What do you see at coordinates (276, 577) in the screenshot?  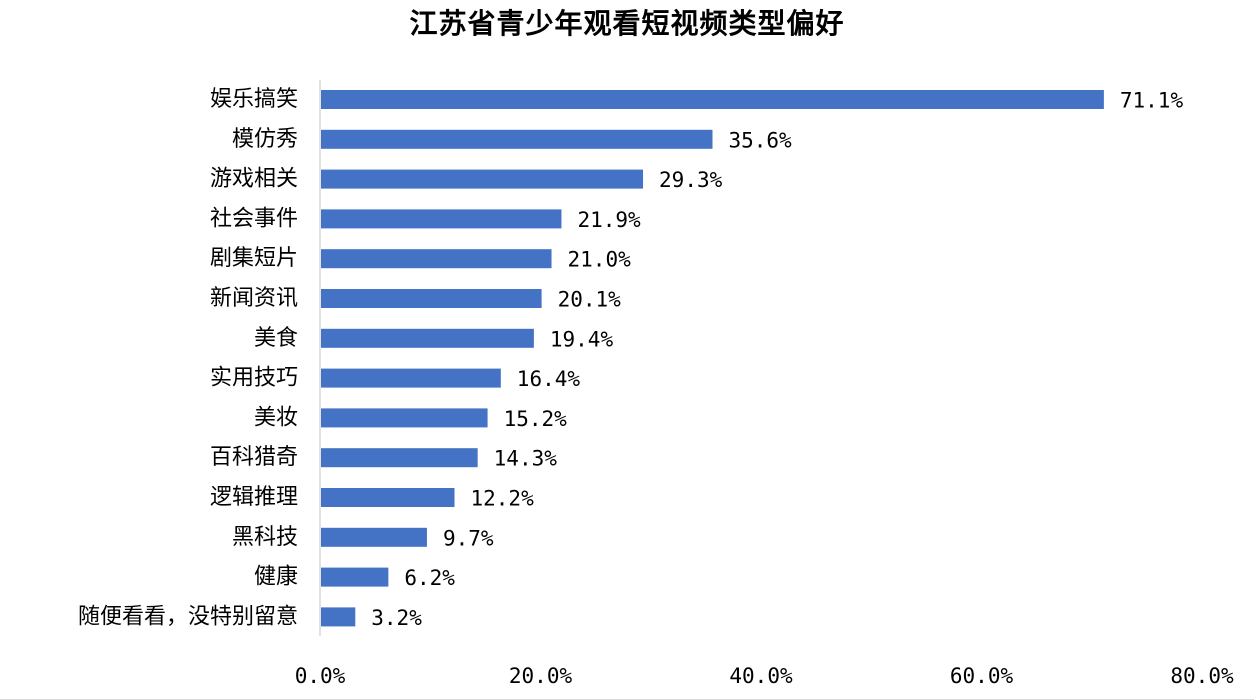 I see `category-label: 健康` at bounding box center [276, 577].